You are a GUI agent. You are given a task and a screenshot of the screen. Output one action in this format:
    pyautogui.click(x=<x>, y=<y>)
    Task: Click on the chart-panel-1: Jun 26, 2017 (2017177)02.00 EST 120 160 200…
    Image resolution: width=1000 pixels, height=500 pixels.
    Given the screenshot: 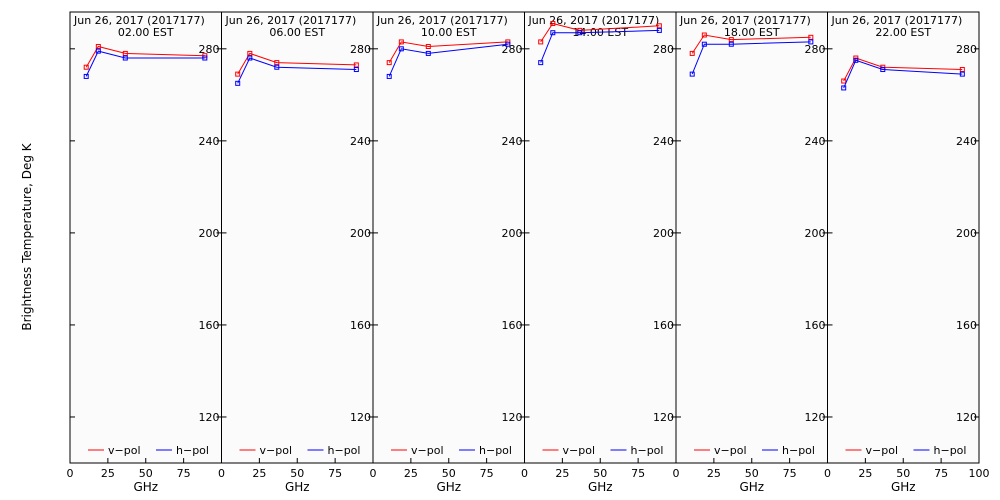 What is the action you would take?
    pyautogui.click(x=144, y=252)
    